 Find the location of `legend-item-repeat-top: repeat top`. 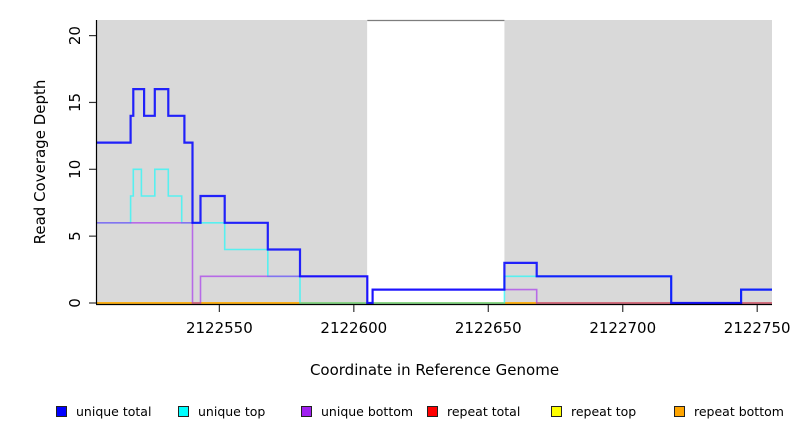

legend-item-repeat-top: repeat top is located at coordinates (593, 411).